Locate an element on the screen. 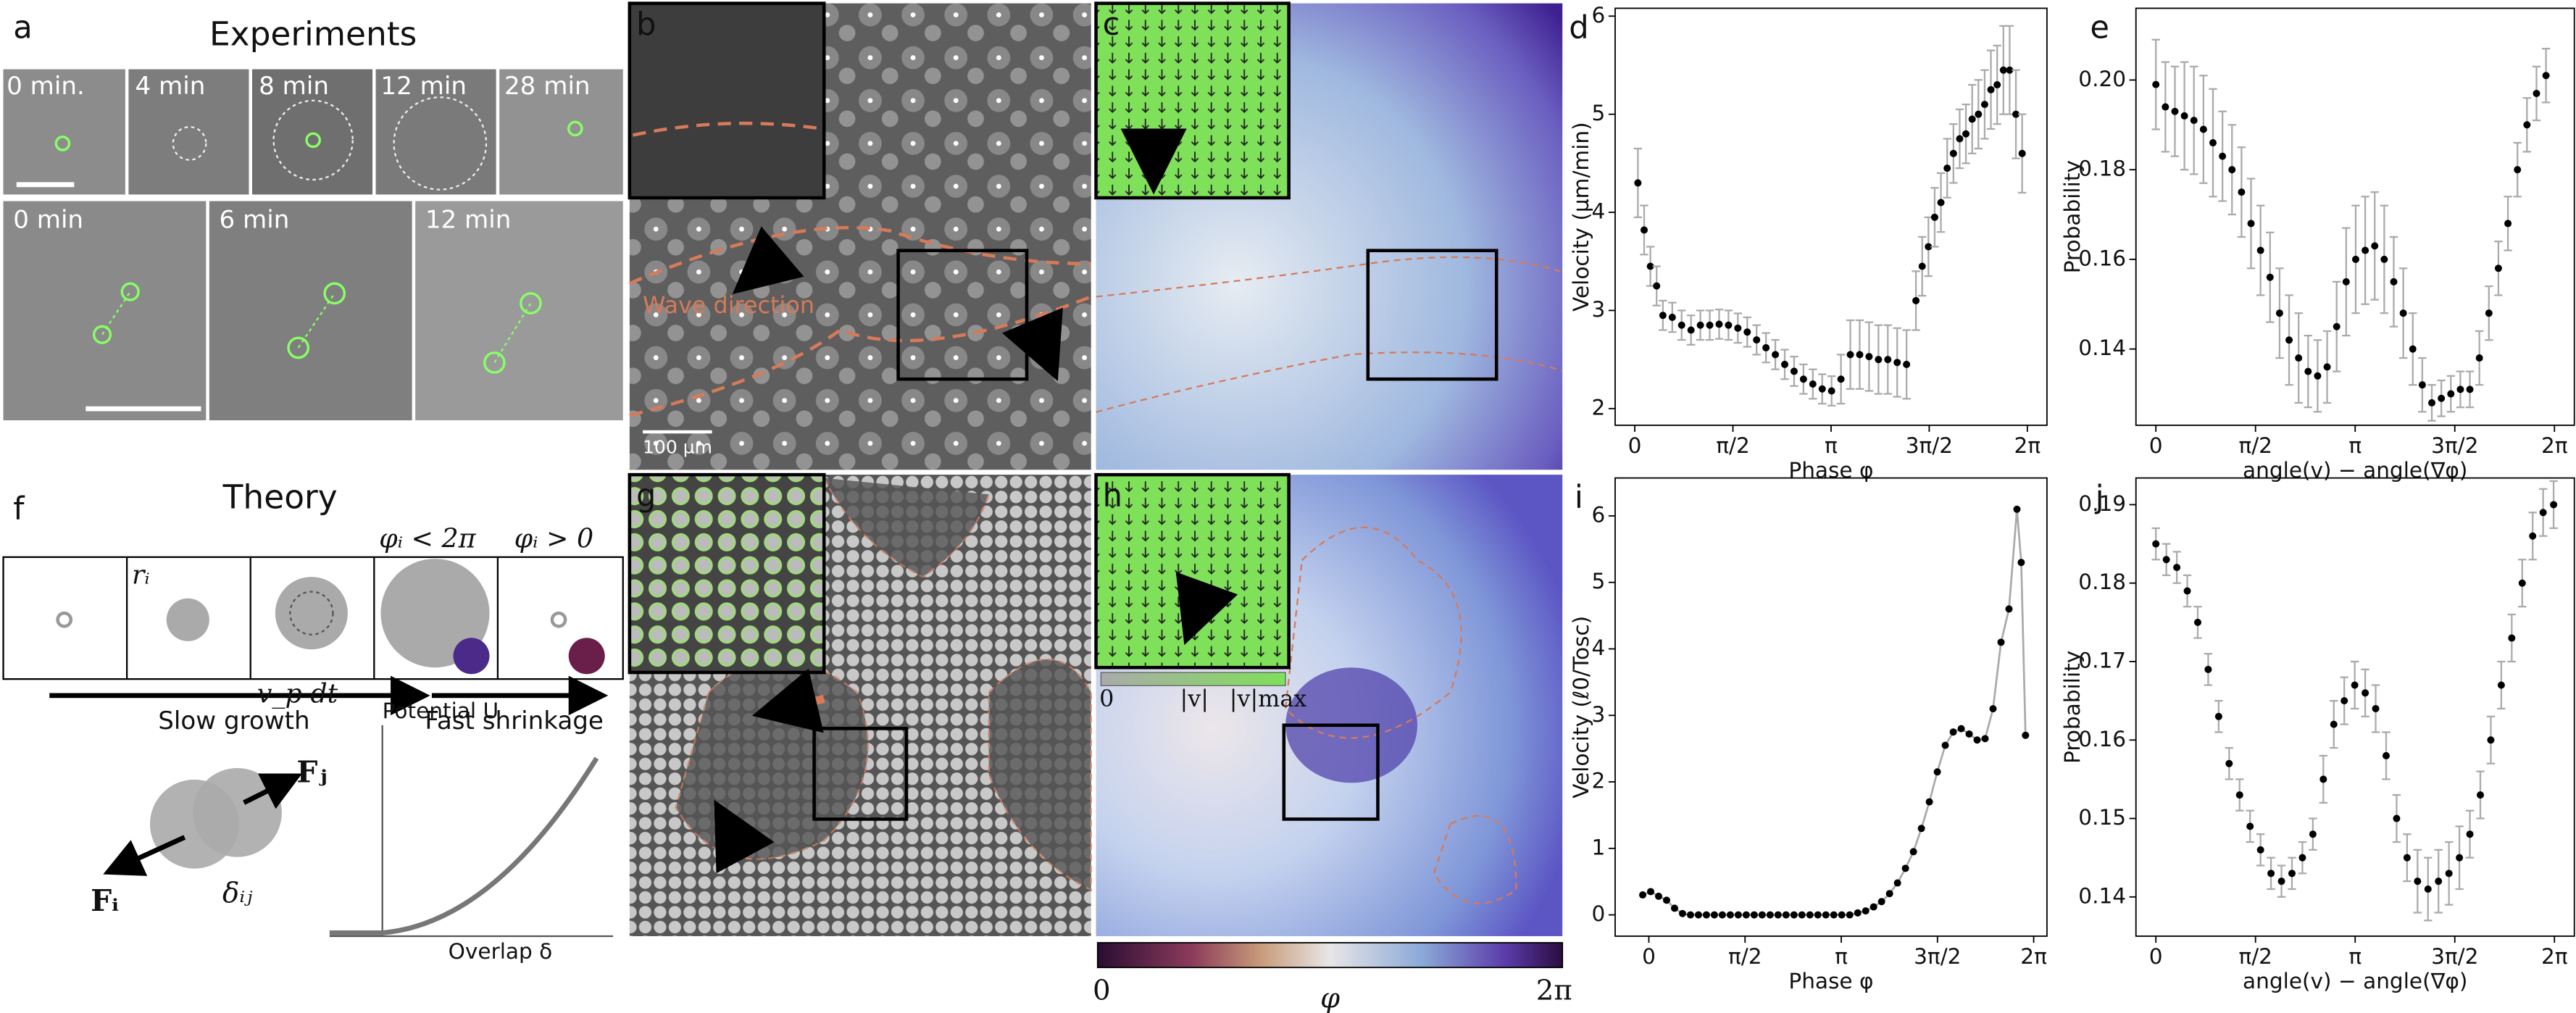  x-tick-label: 0 is located at coordinates (2156, 956).